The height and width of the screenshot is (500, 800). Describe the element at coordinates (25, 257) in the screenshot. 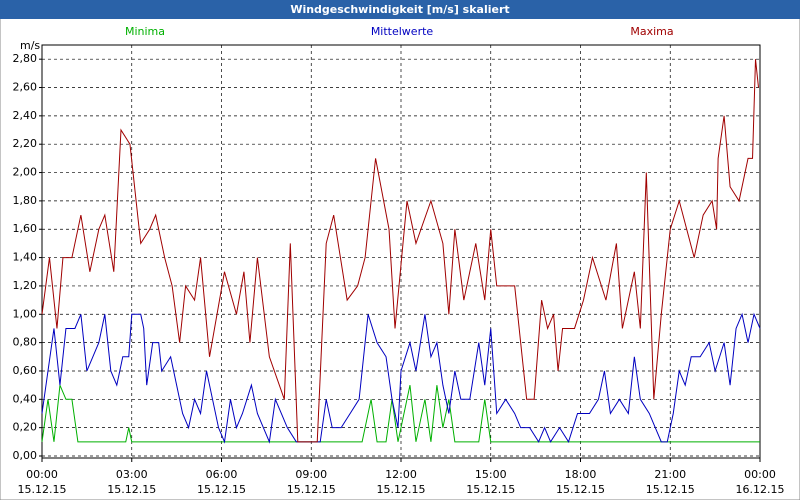

I see `y-tick-label: 1,40` at that location.